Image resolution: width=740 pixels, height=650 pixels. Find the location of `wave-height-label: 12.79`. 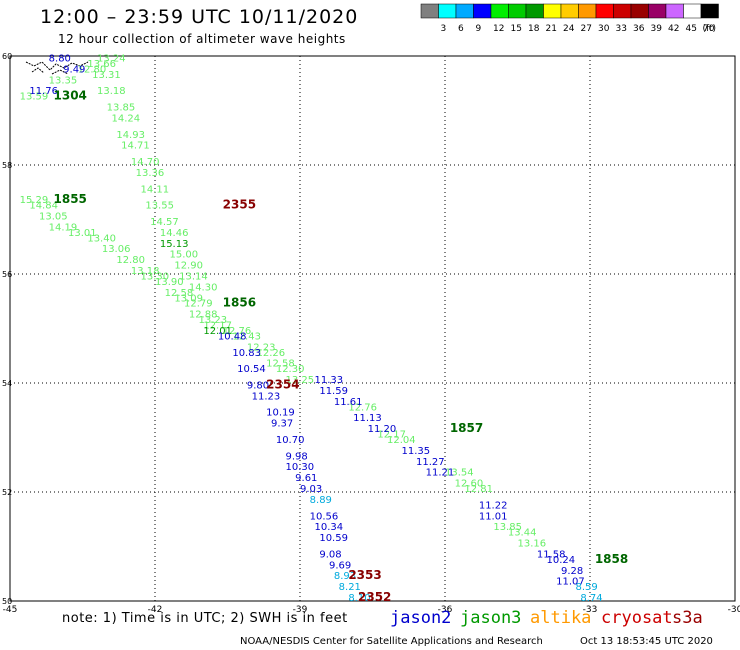

wave-height-label: 12.79 is located at coordinates (198, 304).